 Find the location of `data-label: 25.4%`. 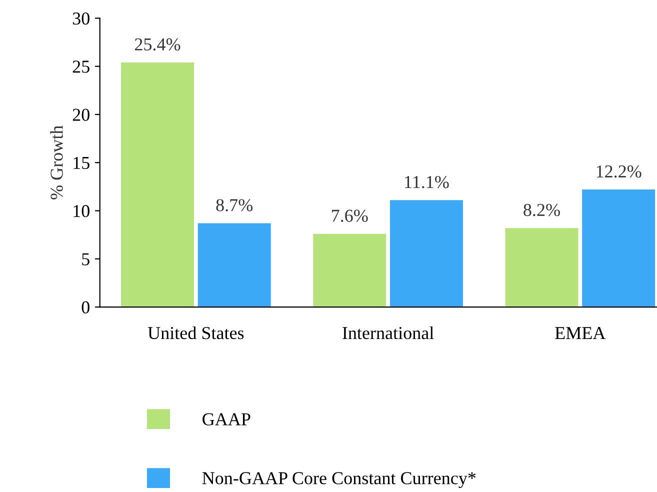

data-label: 25.4% is located at coordinates (157, 44).